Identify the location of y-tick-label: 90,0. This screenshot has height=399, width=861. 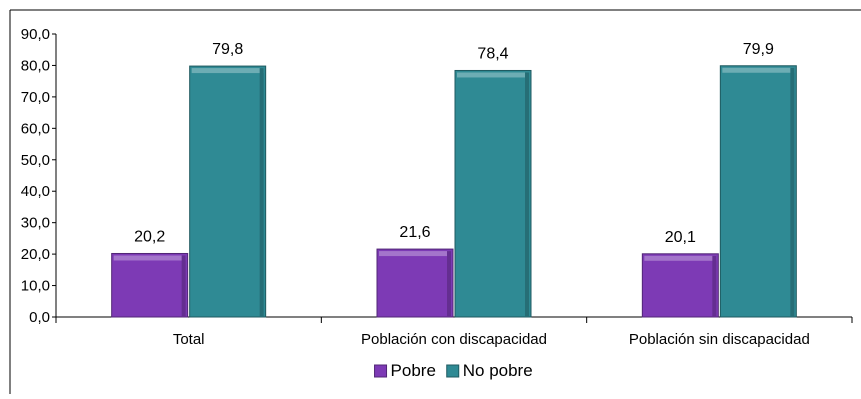
(35, 34).